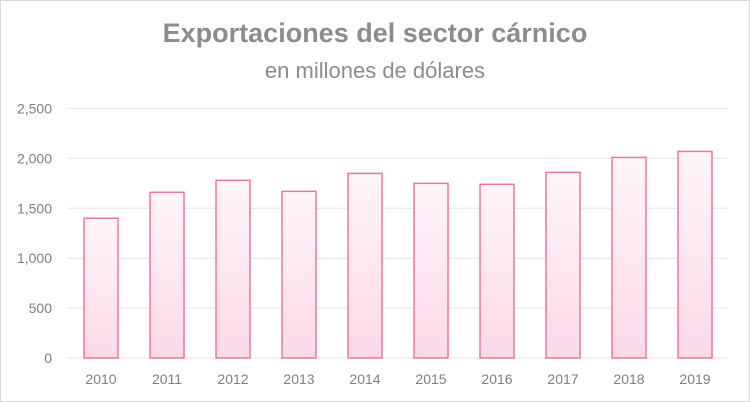 The image size is (750, 402). Describe the element at coordinates (48, 358) in the screenshot. I see `y-tick-label: 0` at that location.